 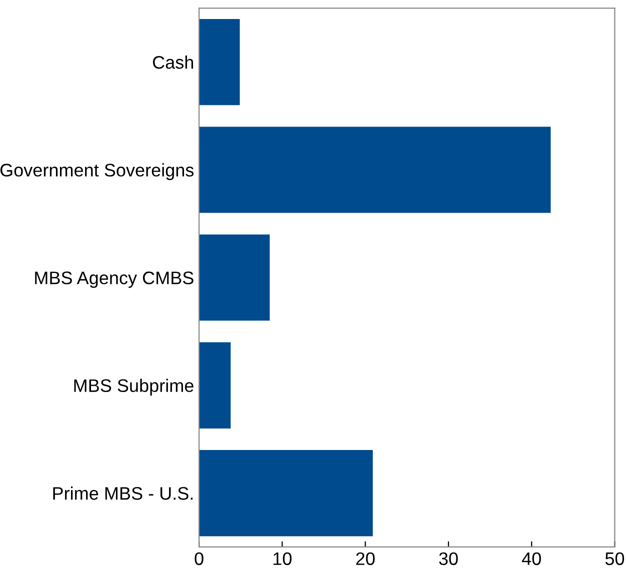 What do you see at coordinates (114, 280) in the screenshot?
I see `y-tick-label: MBS Agency CMBS` at bounding box center [114, 280].